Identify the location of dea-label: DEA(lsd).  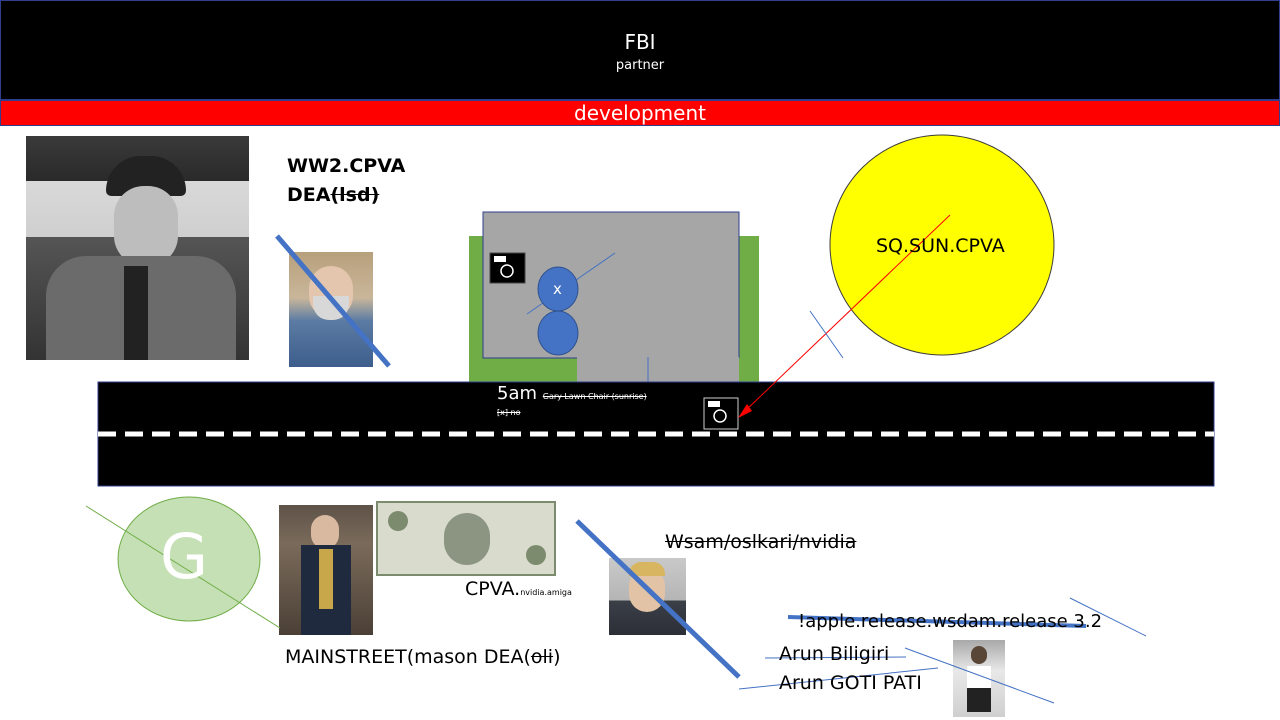
(333, 195).